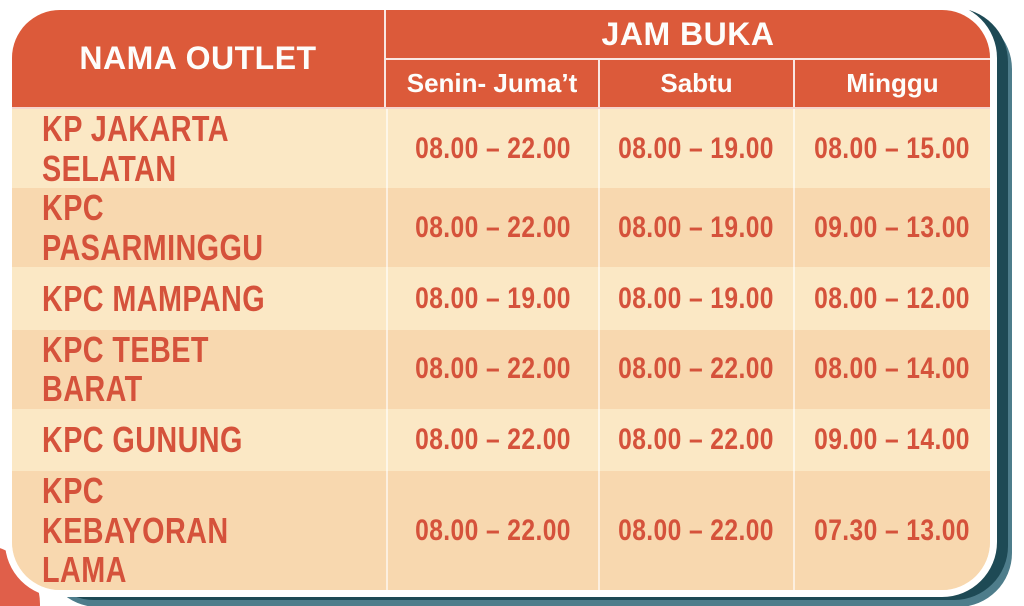 The image size is (1024, 606). What do you see at coordinates (153, 228) in the screenshot?
I see `outlet-name: KPC PASARMINGGU` at bounding box center [153, 228].